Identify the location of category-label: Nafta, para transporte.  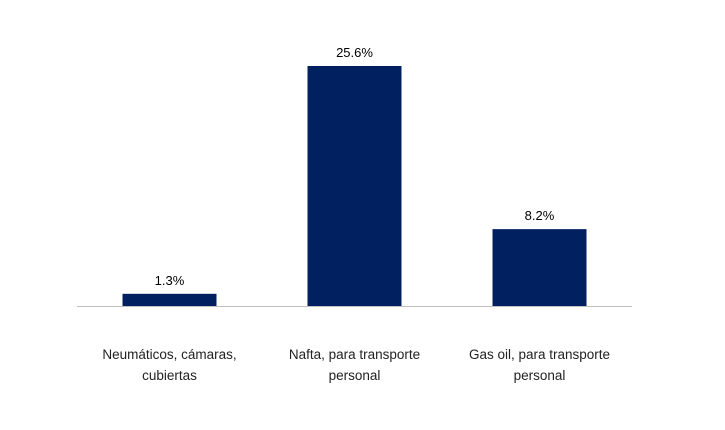
(354, 354).